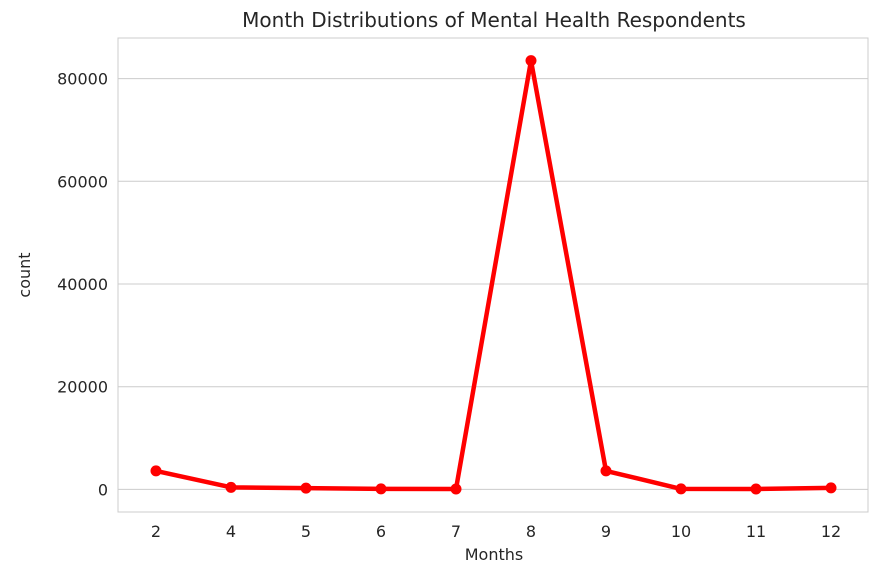  Describe the element at coordinates (756, 531) in the screenshot. I see `x-tick-label: 11` at that location.